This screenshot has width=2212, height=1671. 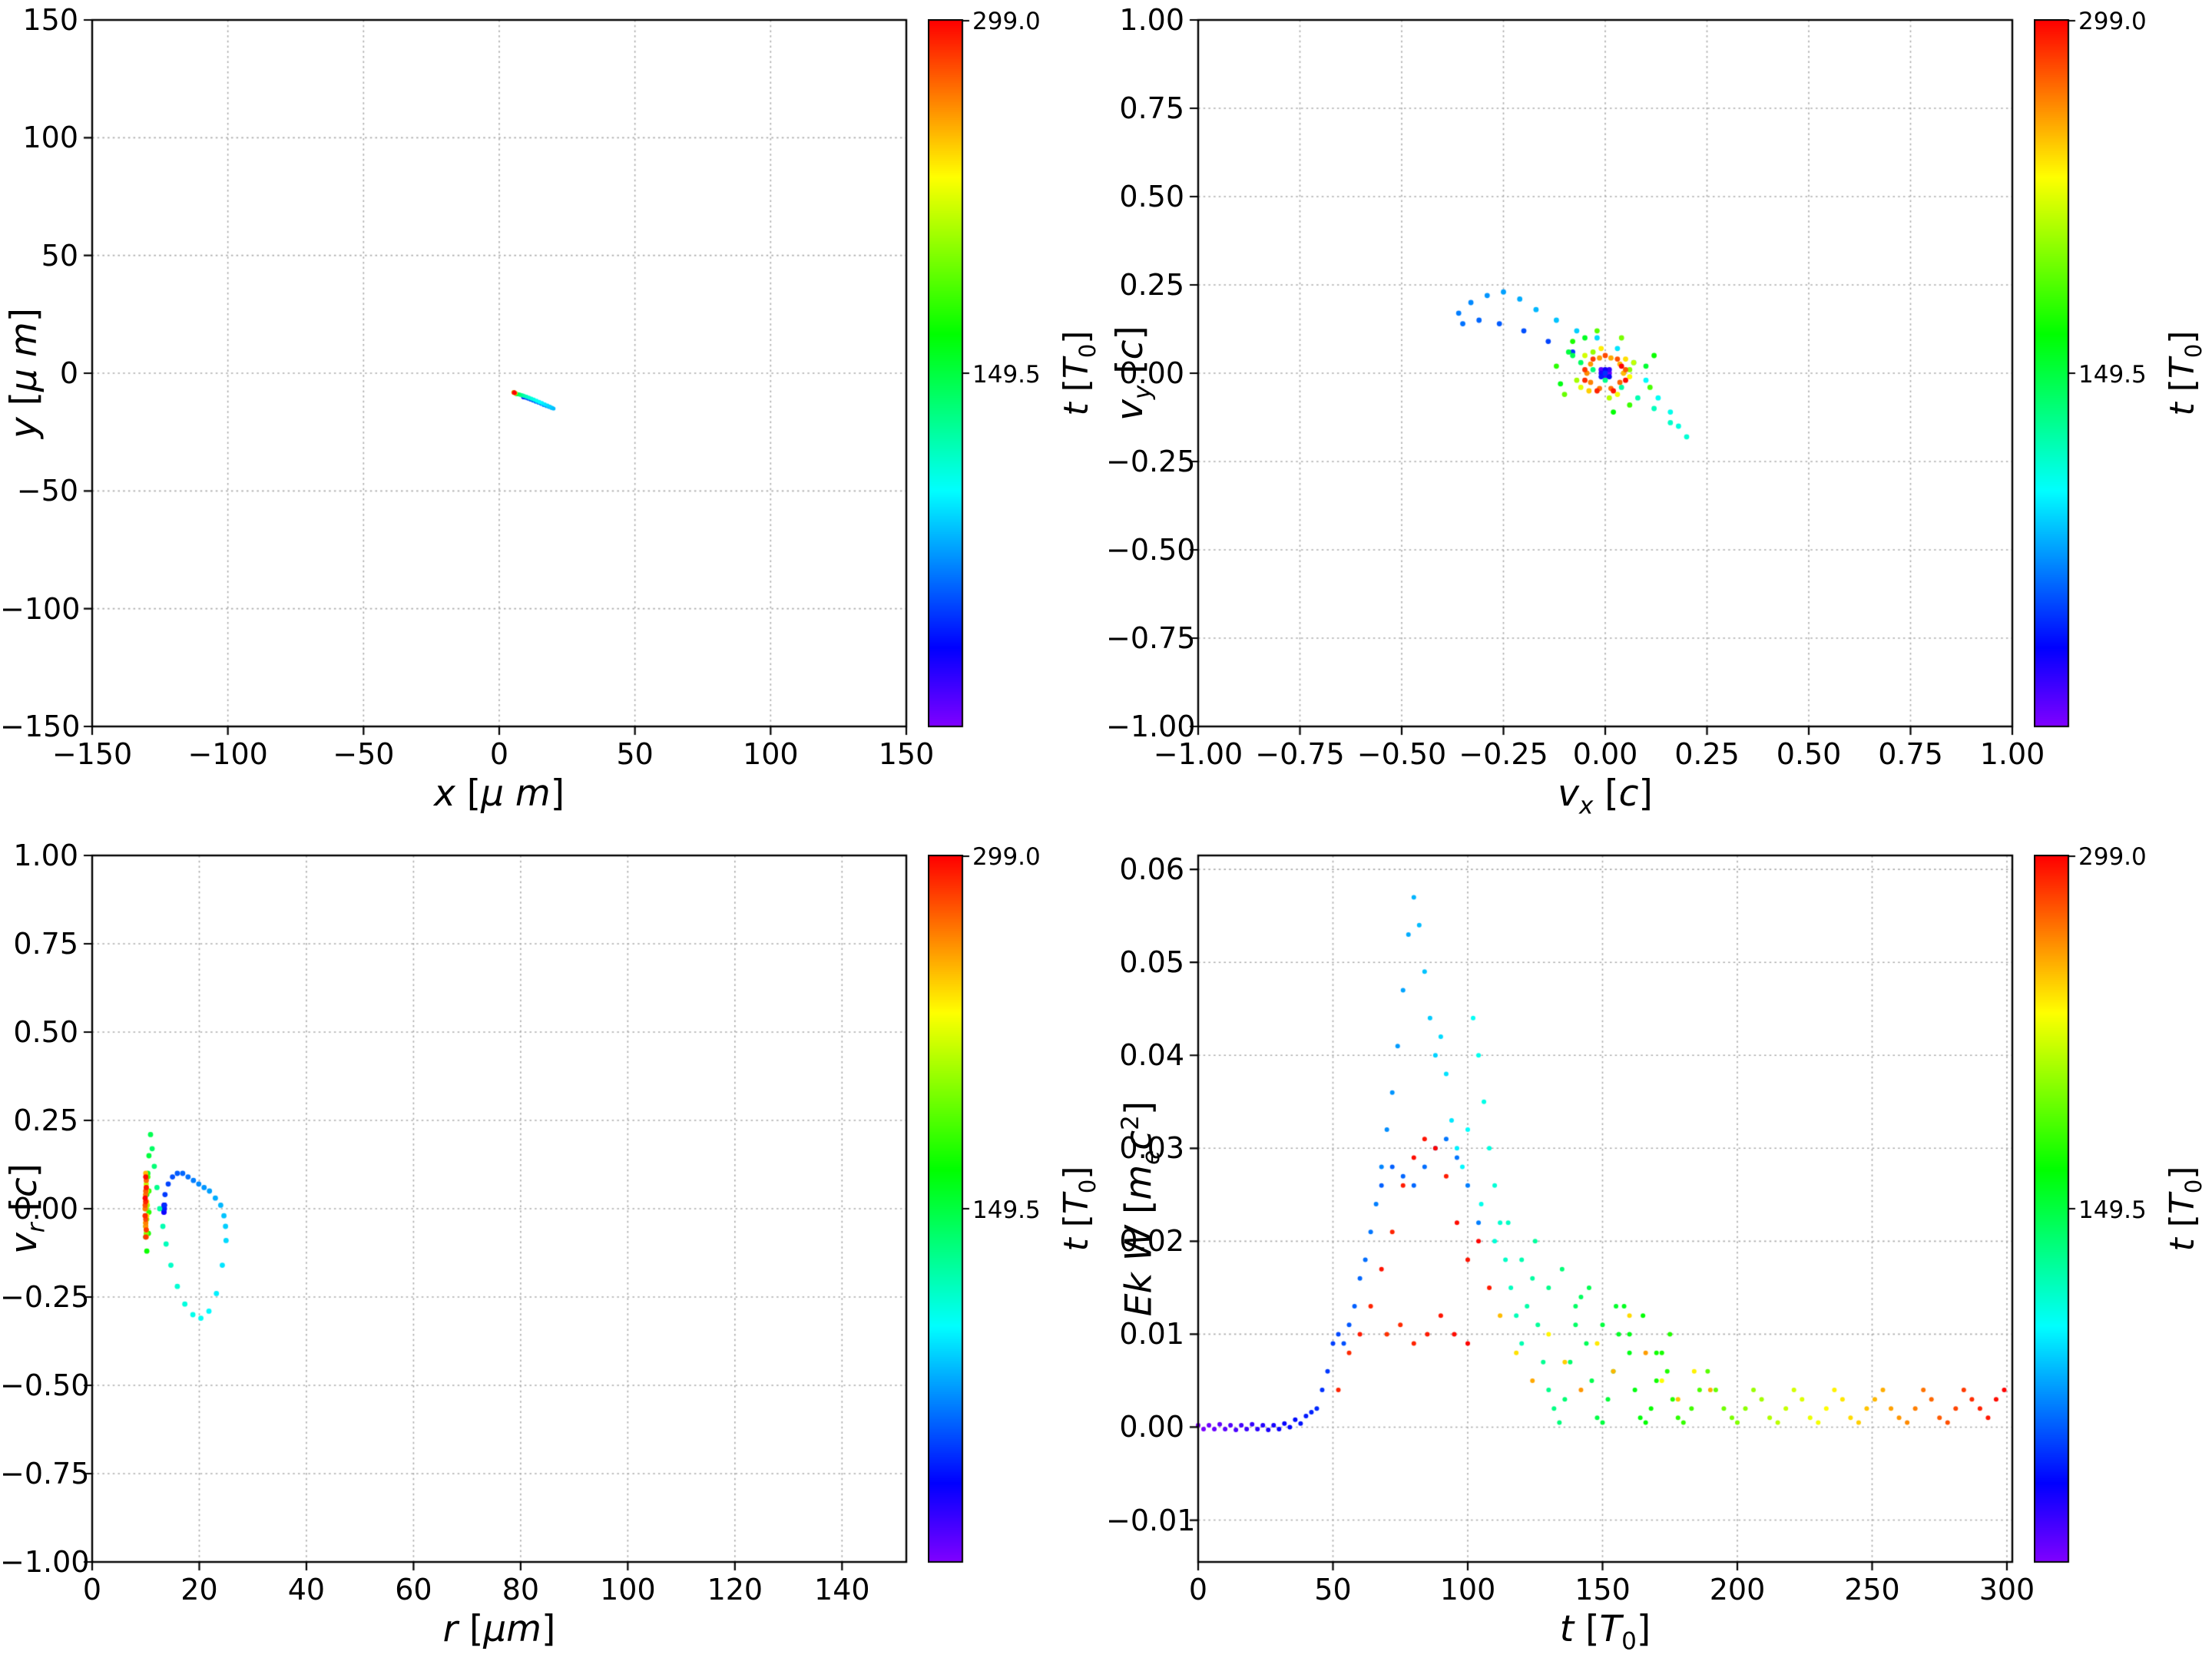 What do you see at coordinates (1151, 1055) in the screenshot?
I see `y-tick-label: 0.04` at bounding box center [1151, 1055].